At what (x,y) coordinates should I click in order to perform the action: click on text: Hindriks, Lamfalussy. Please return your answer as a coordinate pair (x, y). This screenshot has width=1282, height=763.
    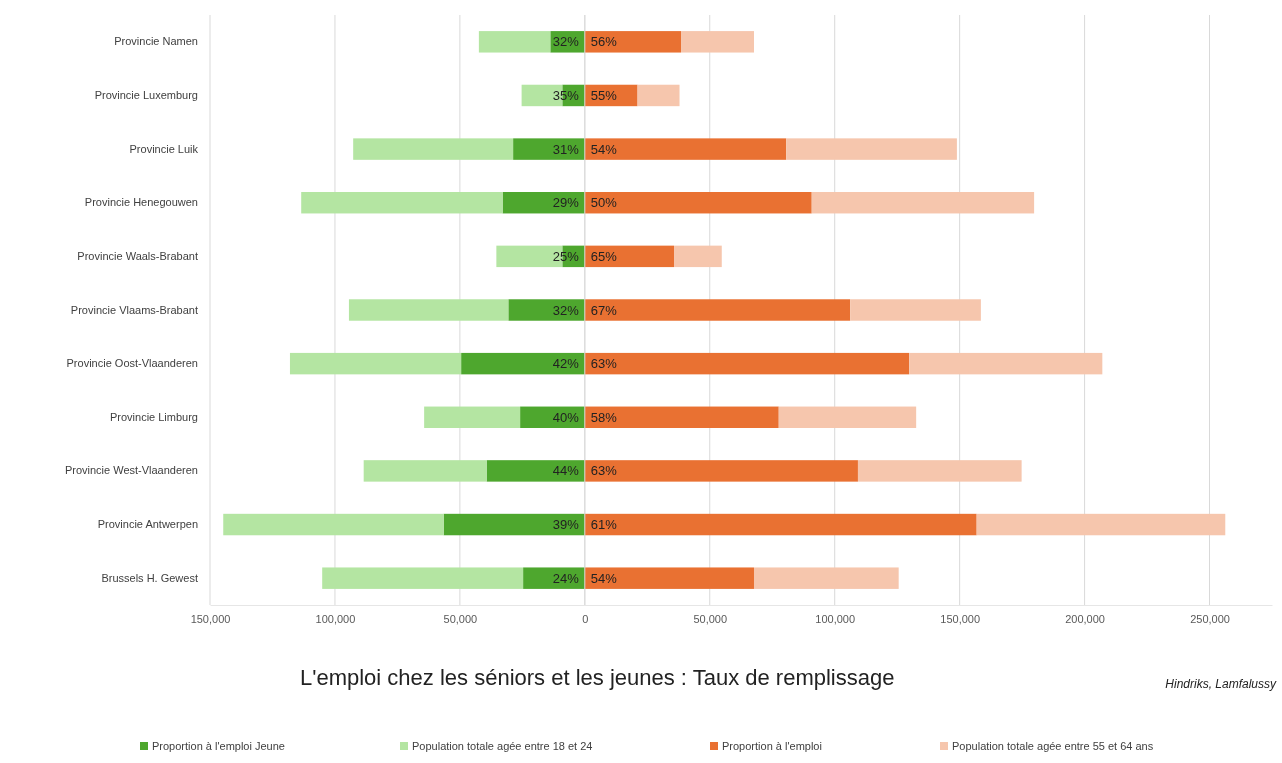
    Looking at the image, I should click on (1221, 684).